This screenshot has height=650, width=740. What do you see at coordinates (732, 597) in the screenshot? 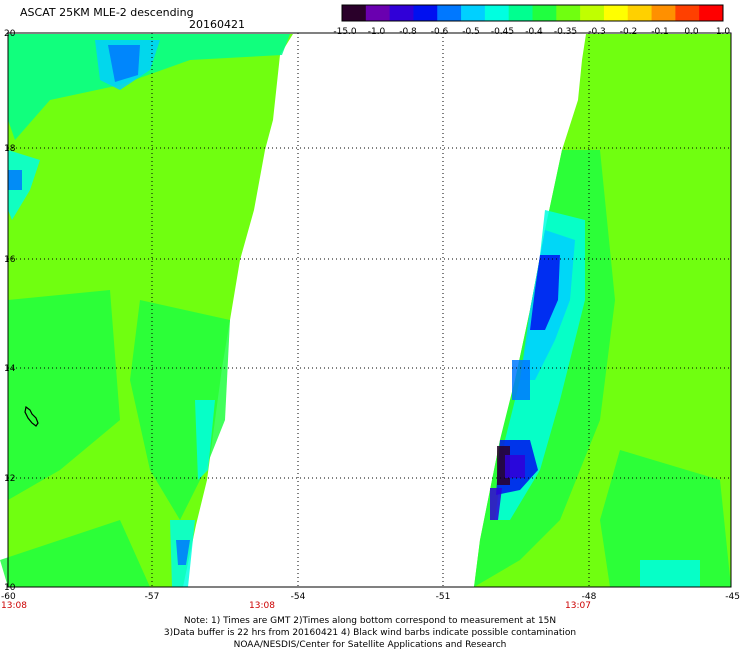
I see `lon-label: -45` at bounding box center [732, 597].